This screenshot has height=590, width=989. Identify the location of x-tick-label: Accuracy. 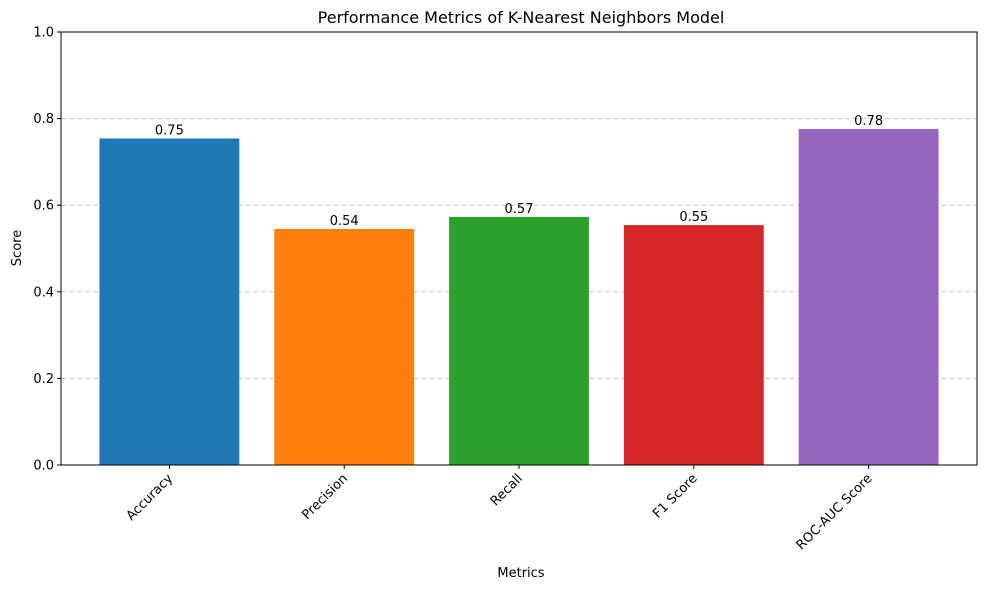
(150, 497).